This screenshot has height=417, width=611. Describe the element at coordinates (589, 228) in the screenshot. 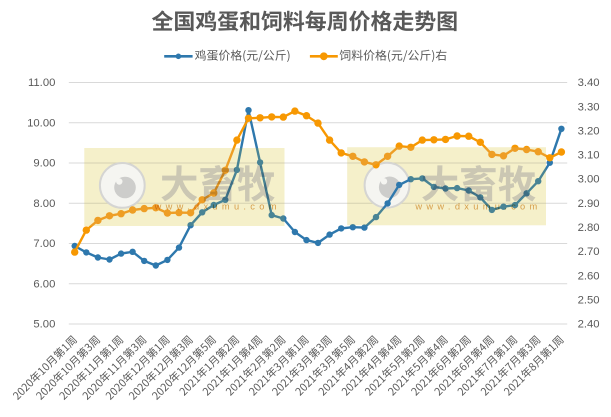

I see `svg-text: 2.80` at that location.